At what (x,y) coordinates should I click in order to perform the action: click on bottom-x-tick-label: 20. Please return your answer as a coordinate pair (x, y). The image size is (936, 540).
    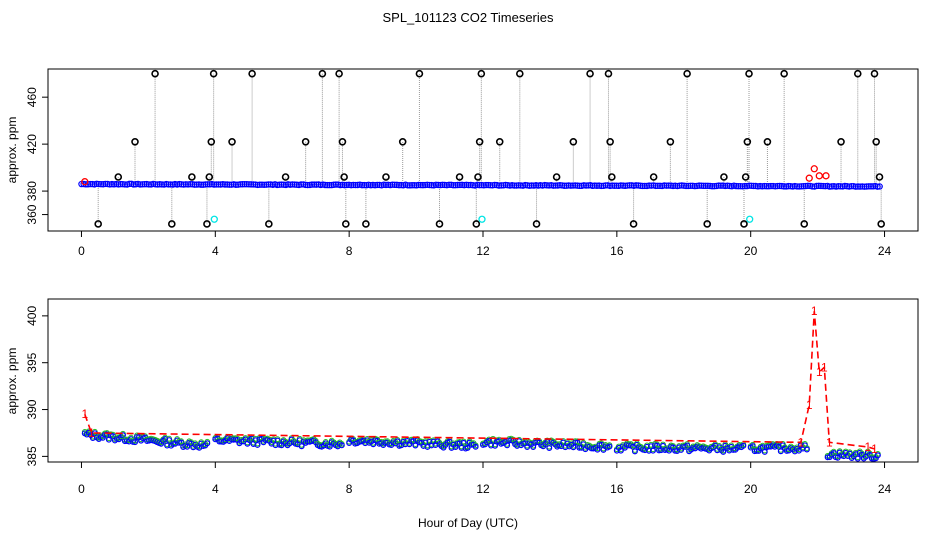
    Looking at the image, I should click on (751, 489).